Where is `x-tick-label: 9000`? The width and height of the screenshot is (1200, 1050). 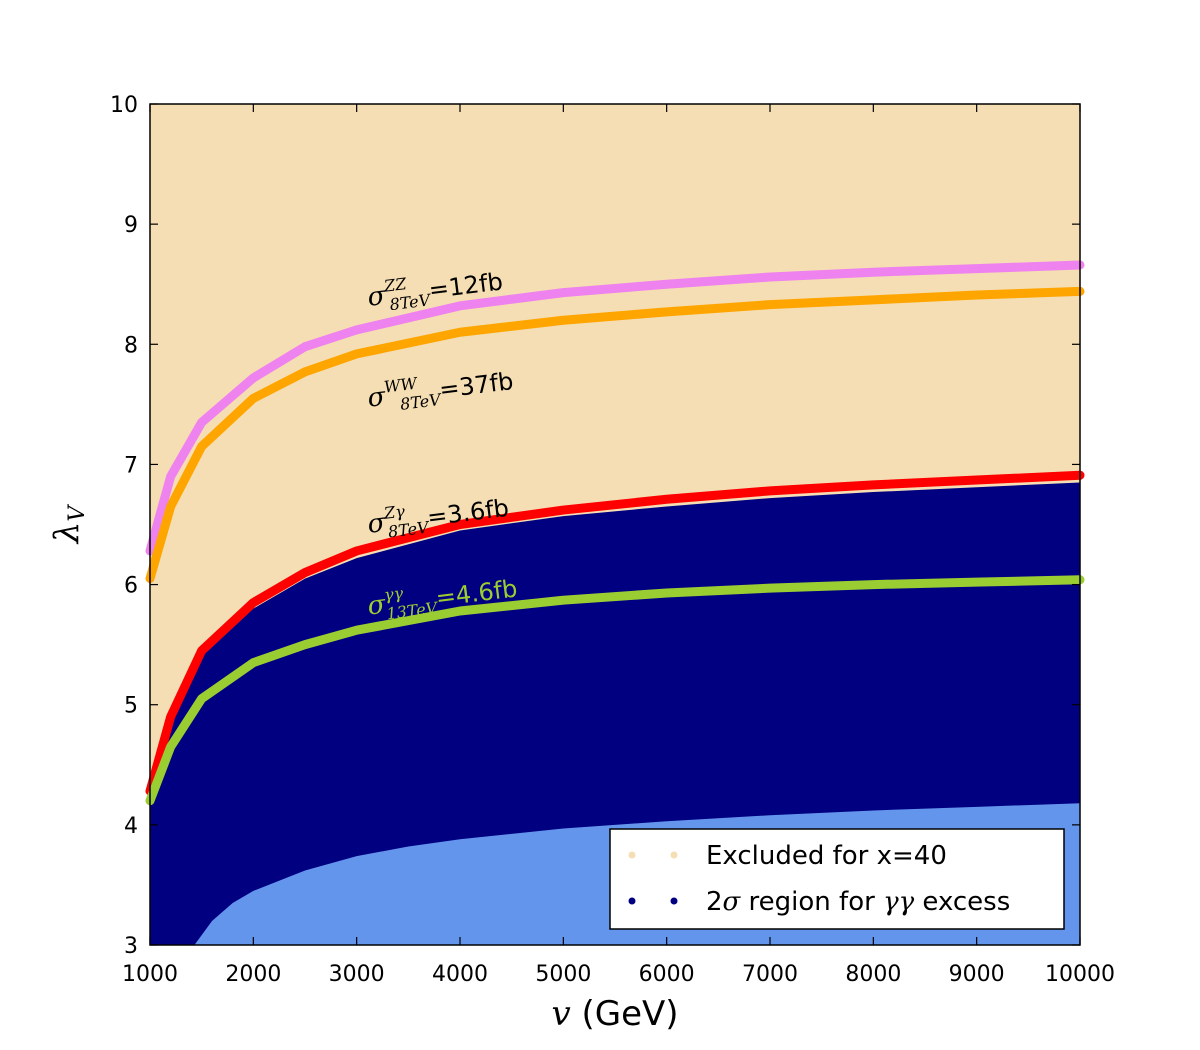
x-tick-label: 9000 is located at coordinates (977, 974).